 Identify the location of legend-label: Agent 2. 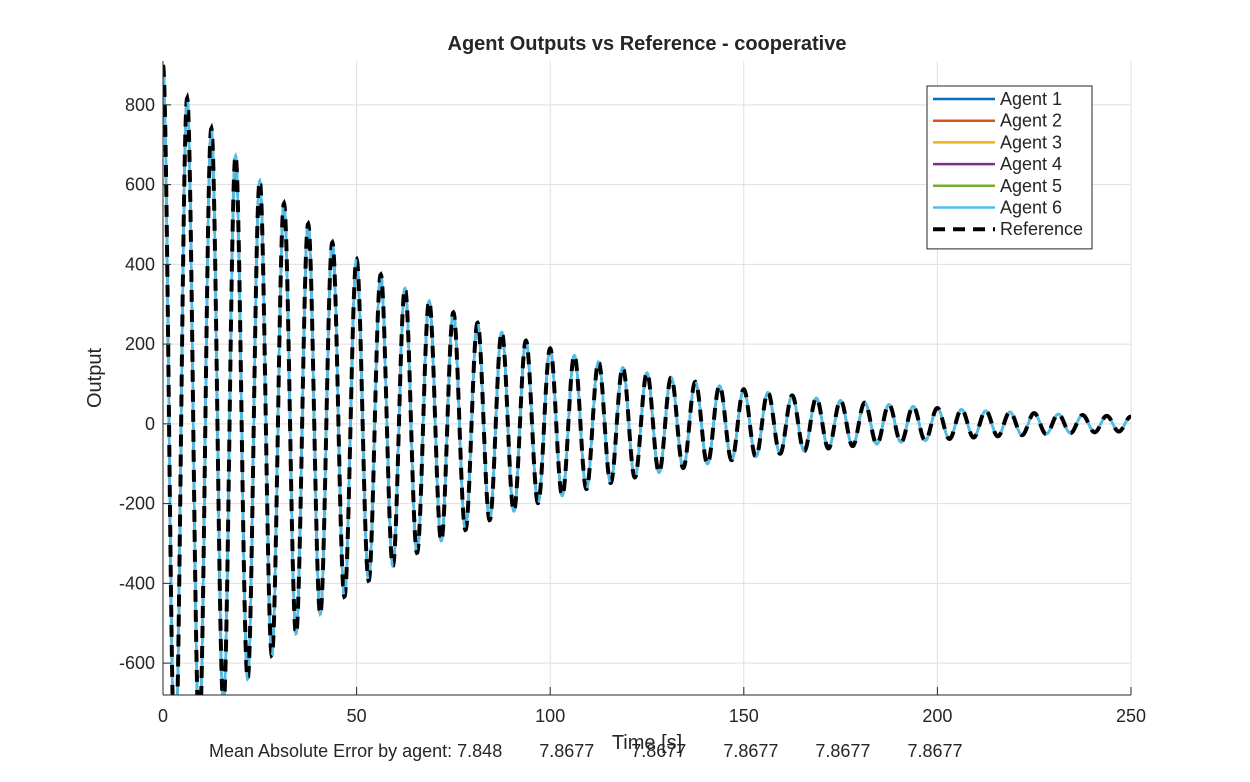
(1031, 121).